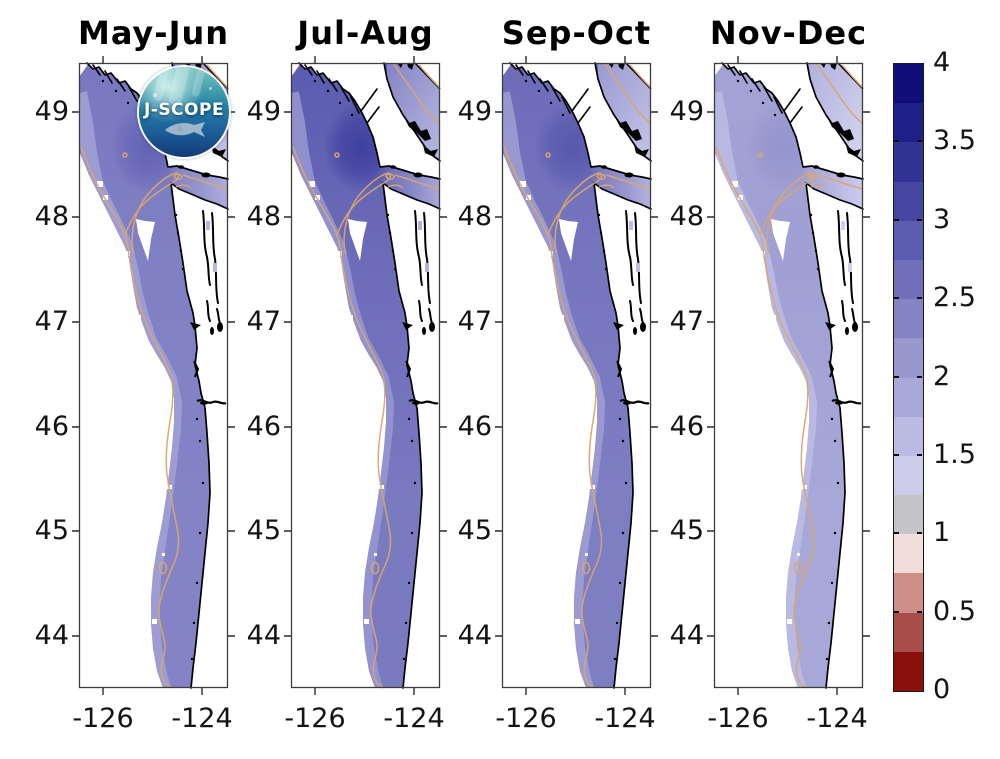  What do you see at coordinates (942, 689) in the screenshot?
I see `colorbar-tick-label: 0` at bounding box center [942, 689].